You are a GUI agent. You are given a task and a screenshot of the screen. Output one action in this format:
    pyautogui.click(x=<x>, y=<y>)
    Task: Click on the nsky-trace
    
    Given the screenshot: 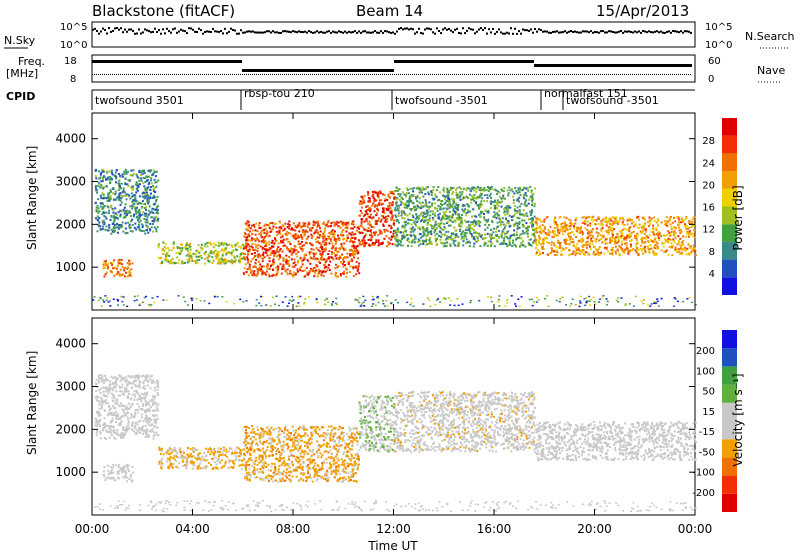 What is the action you would take?
    pyautogui.click(x=392, y=31)
    